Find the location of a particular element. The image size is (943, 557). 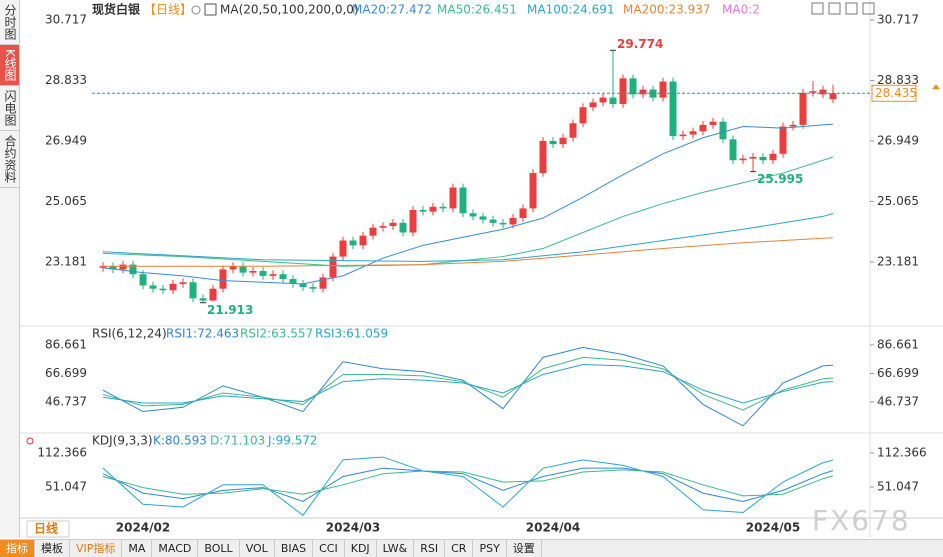

annotation-label: 29.774 is located at coordinates (640, 44).